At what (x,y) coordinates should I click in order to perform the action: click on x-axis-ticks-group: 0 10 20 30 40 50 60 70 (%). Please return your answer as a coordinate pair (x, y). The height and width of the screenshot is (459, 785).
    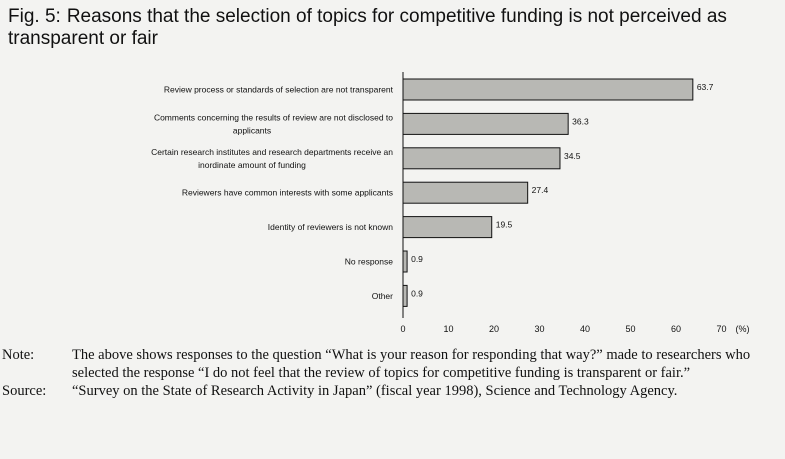
    Looking at the image, I should click on (574, 329).